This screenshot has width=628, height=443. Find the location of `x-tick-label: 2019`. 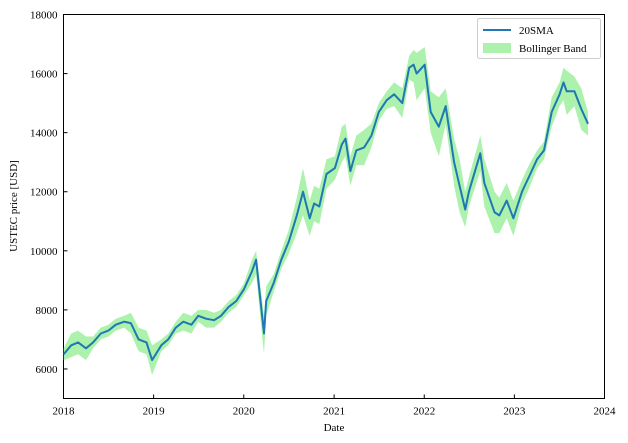

x-tick-label: 2019 is located at coordinates (154, 412).